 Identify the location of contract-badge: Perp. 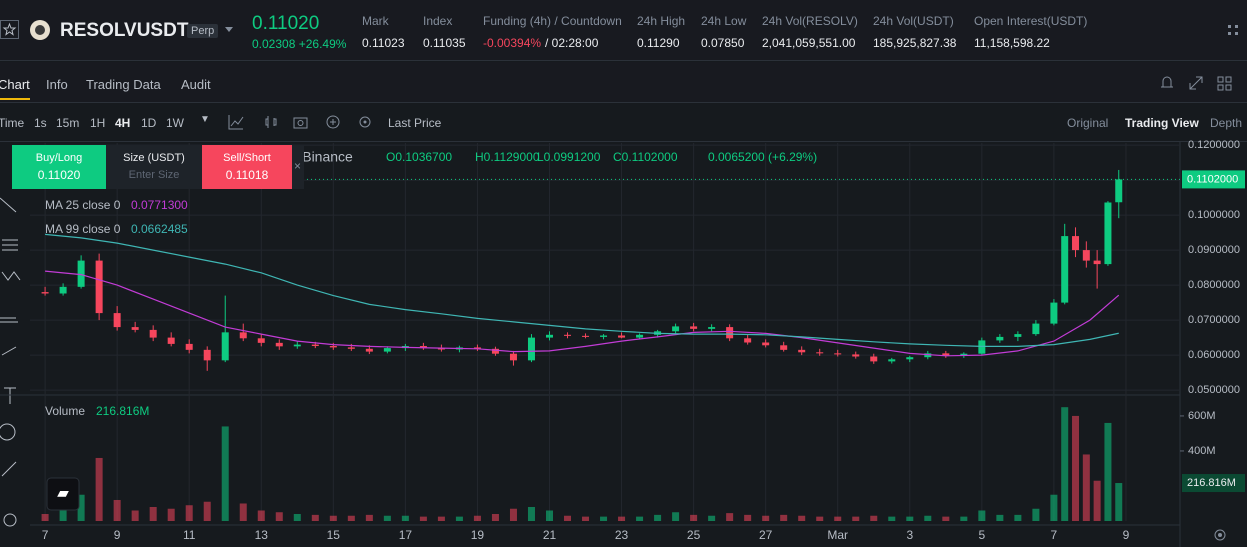
(203, 31).